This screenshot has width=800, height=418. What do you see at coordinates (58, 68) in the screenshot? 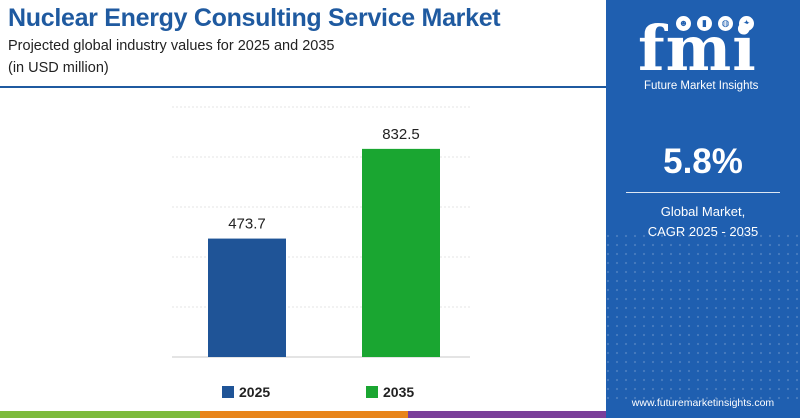
I see `unit-note: (in USD million)` at bounding box center [58, 68].